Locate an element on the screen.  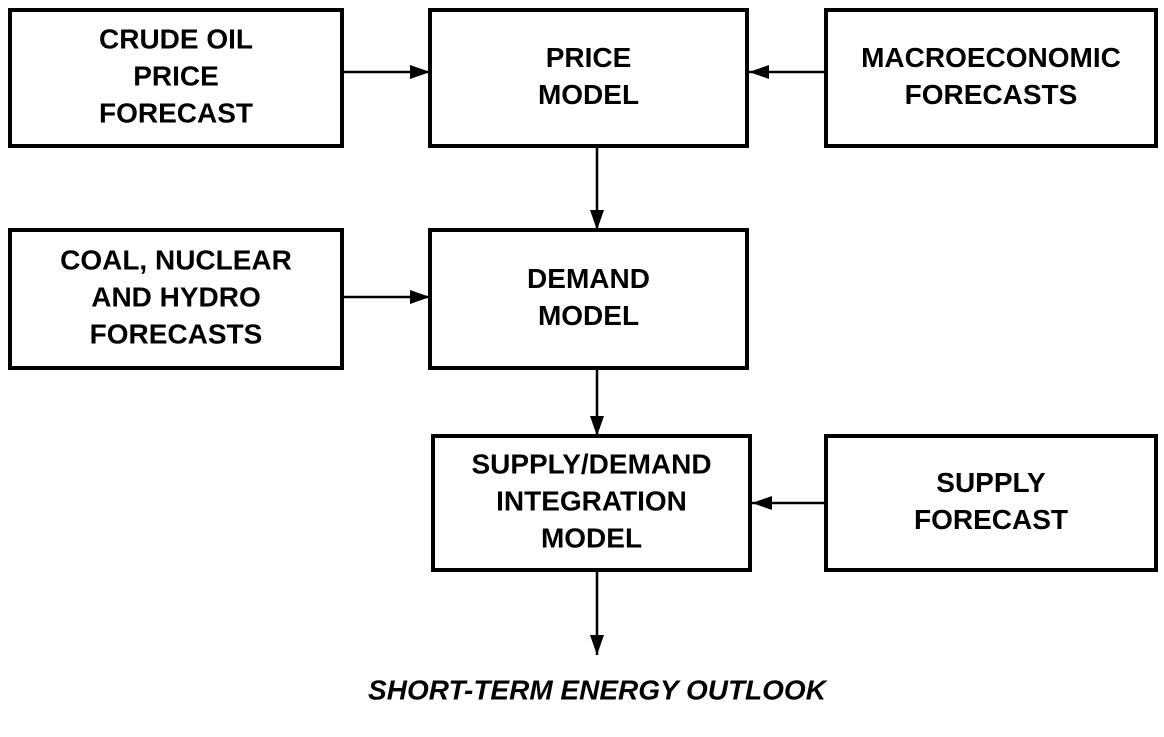
node-label: DEMAND is located at coordinates (588, 278).